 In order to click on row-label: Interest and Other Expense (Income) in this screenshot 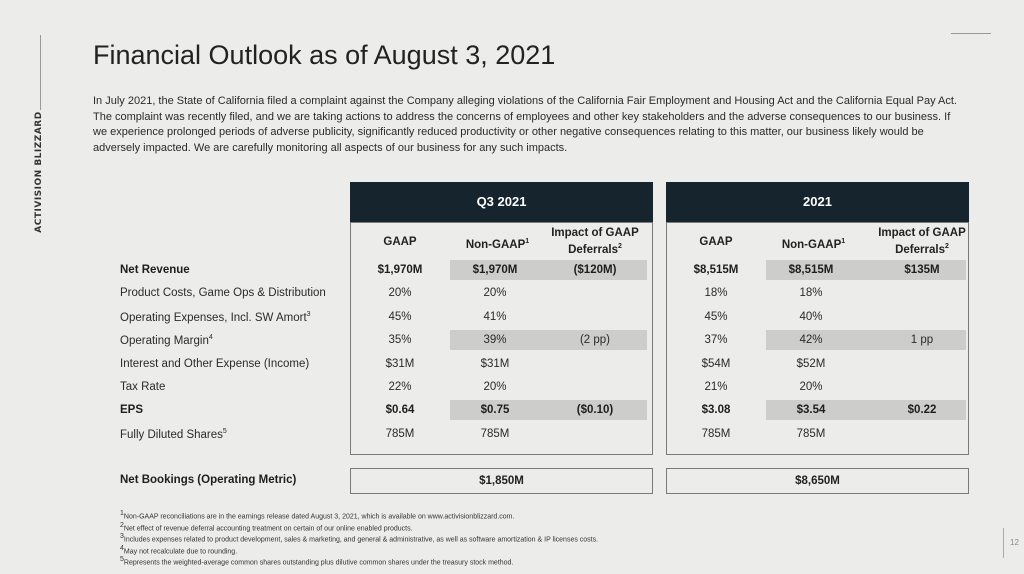, I will do `click(215, 363)`.